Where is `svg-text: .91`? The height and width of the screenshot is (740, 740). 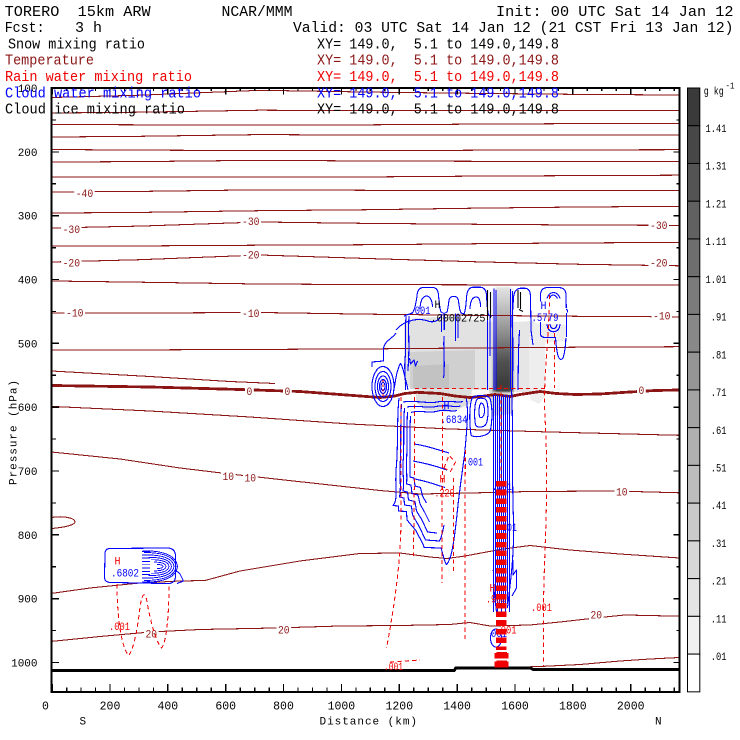
svg-text: .91 is located at coordinates (719, 319).